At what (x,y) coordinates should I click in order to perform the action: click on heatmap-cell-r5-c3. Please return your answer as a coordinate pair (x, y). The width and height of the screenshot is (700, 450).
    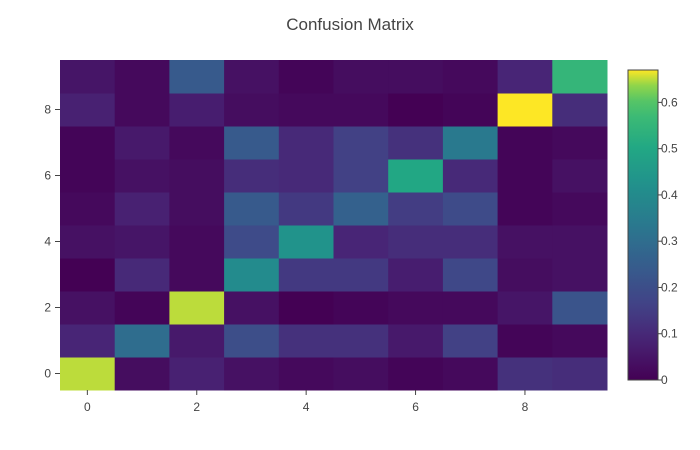
    Looking at the image, I should click on (252, 209).